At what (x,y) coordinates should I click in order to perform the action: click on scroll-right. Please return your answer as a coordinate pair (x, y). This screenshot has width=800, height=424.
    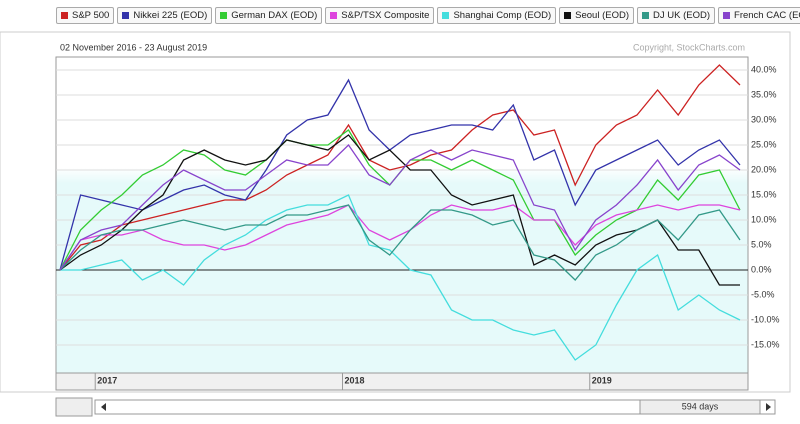
    Looking at the image, I should click on (768, 407).